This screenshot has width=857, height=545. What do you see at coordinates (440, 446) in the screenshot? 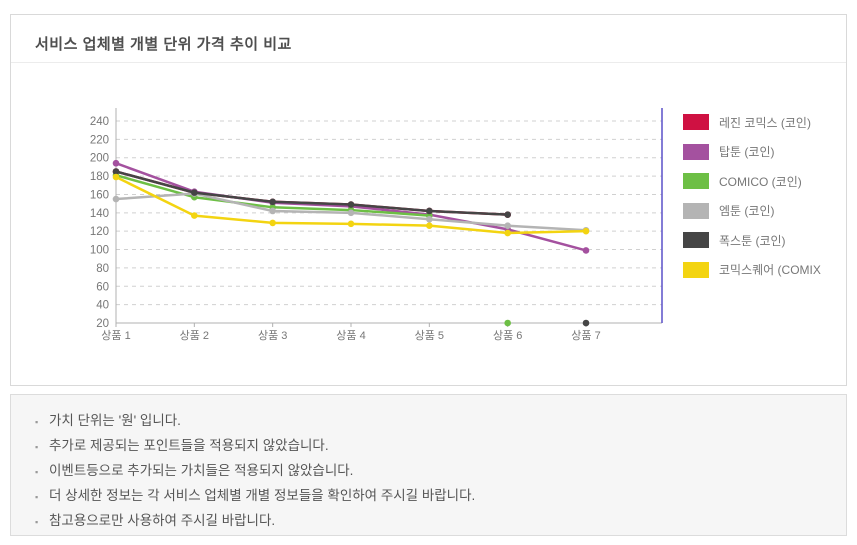
I see `note-item: ▪ 추가로 제공되는 포인트들을 적용되지 않았습니다.` at bounding box center [440, 446].